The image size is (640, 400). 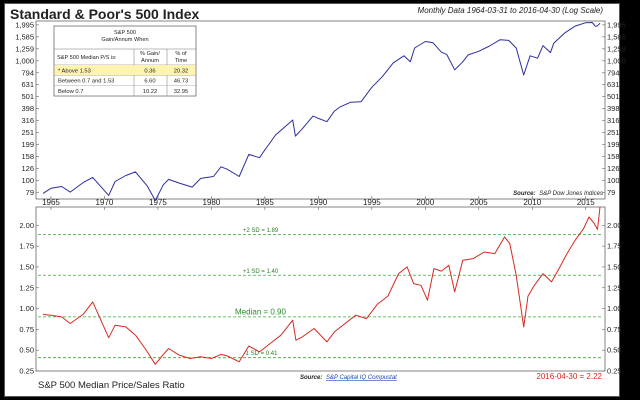 What do you see at coordinates (27, 84) in the screenshot?
I see `top-y-tick-label: 631` at bounding box center [27, 84].